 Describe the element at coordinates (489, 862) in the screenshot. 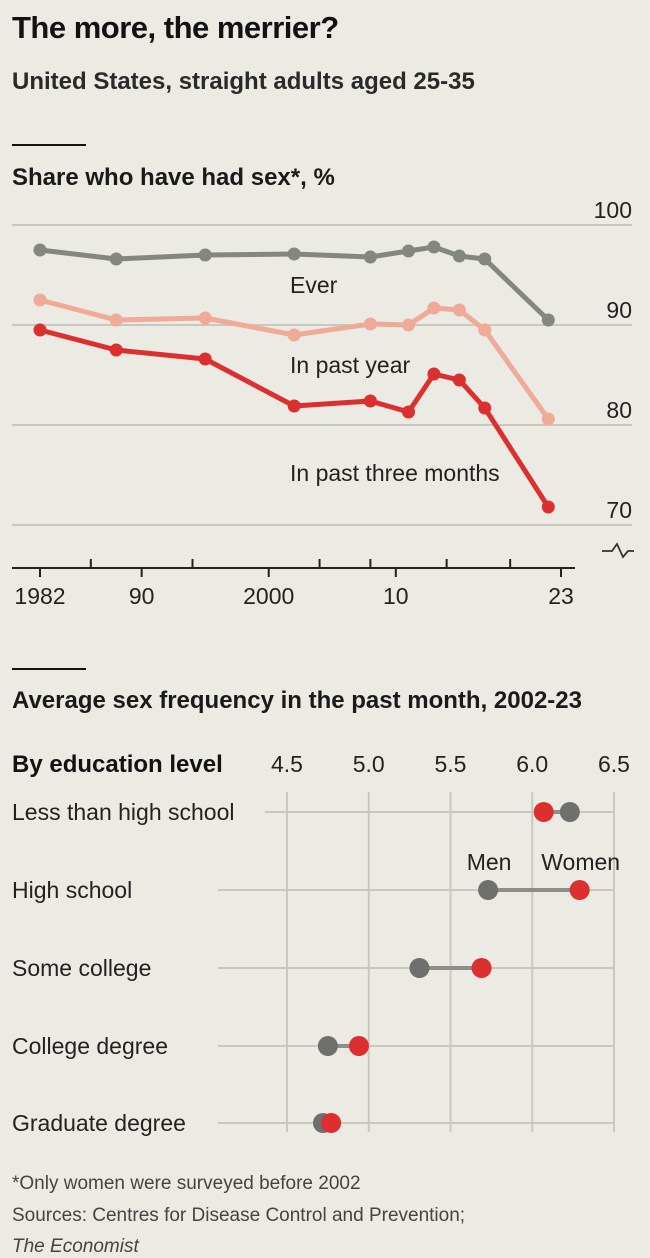

I see `legend-label-men: Men` at that location.